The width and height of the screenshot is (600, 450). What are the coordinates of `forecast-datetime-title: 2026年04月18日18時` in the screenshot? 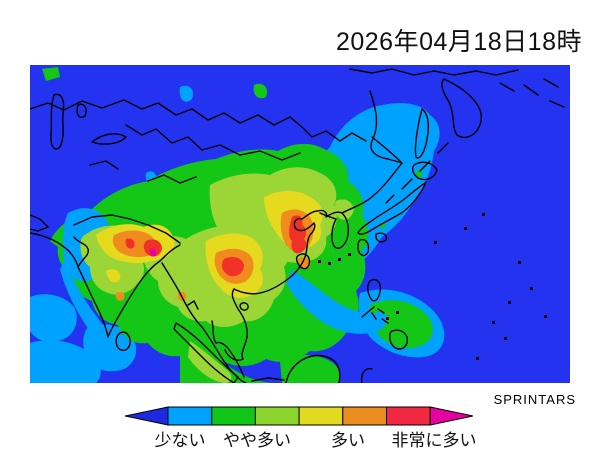 It's located at (458, 42).